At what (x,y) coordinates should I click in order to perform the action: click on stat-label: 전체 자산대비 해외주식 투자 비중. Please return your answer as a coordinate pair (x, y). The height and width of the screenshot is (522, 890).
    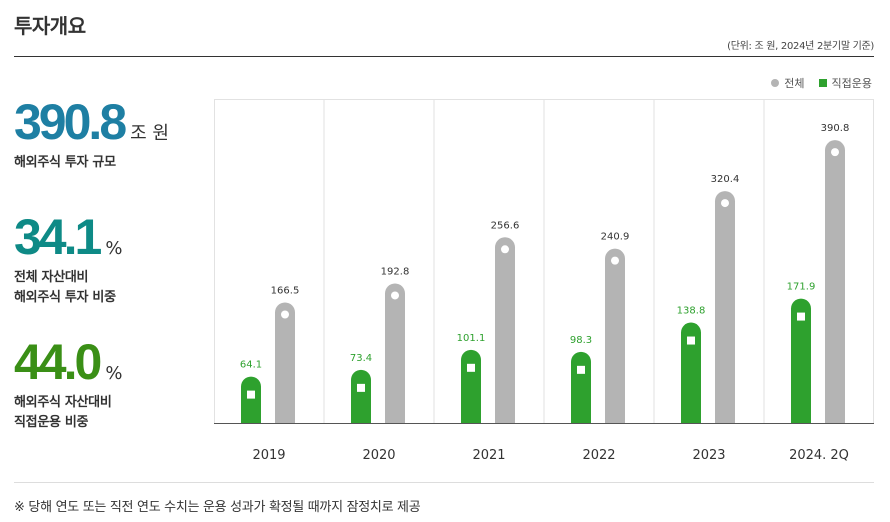
    Looking at the image, I should click on (68, 288).